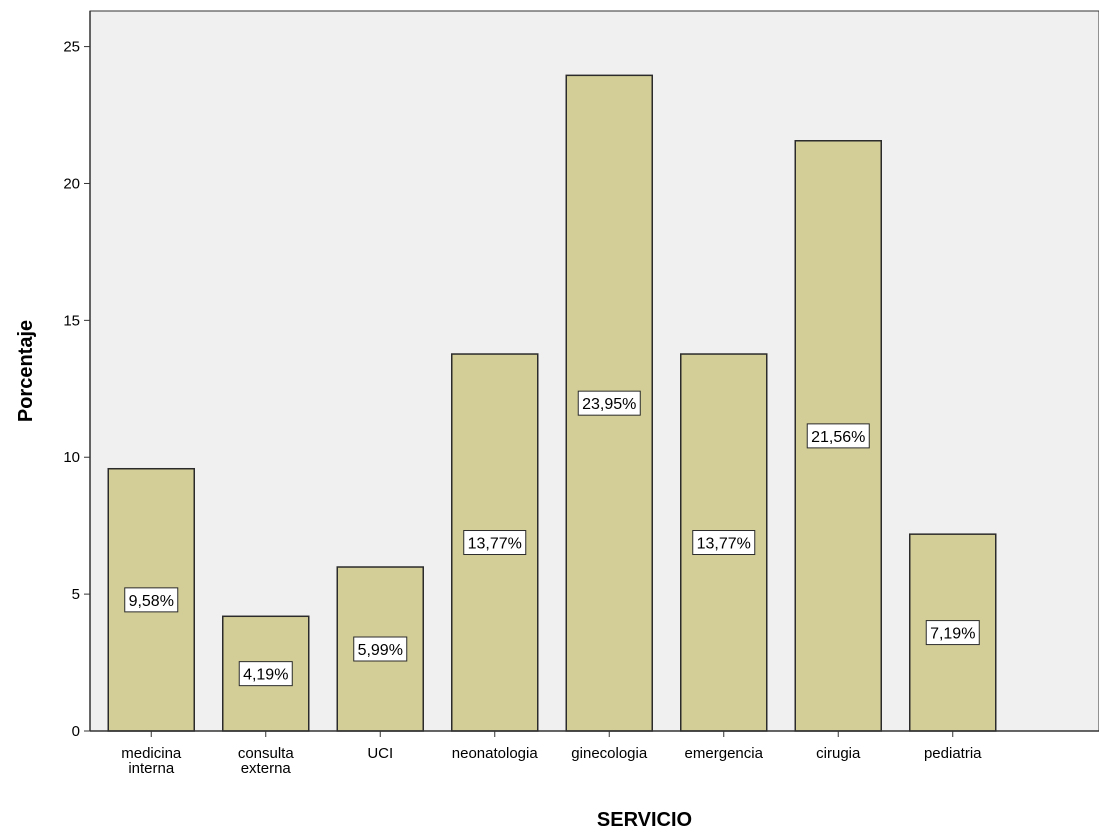 The image size is (1099, 838). I want to click on x-category-label: pediatria, so click(953, 753).